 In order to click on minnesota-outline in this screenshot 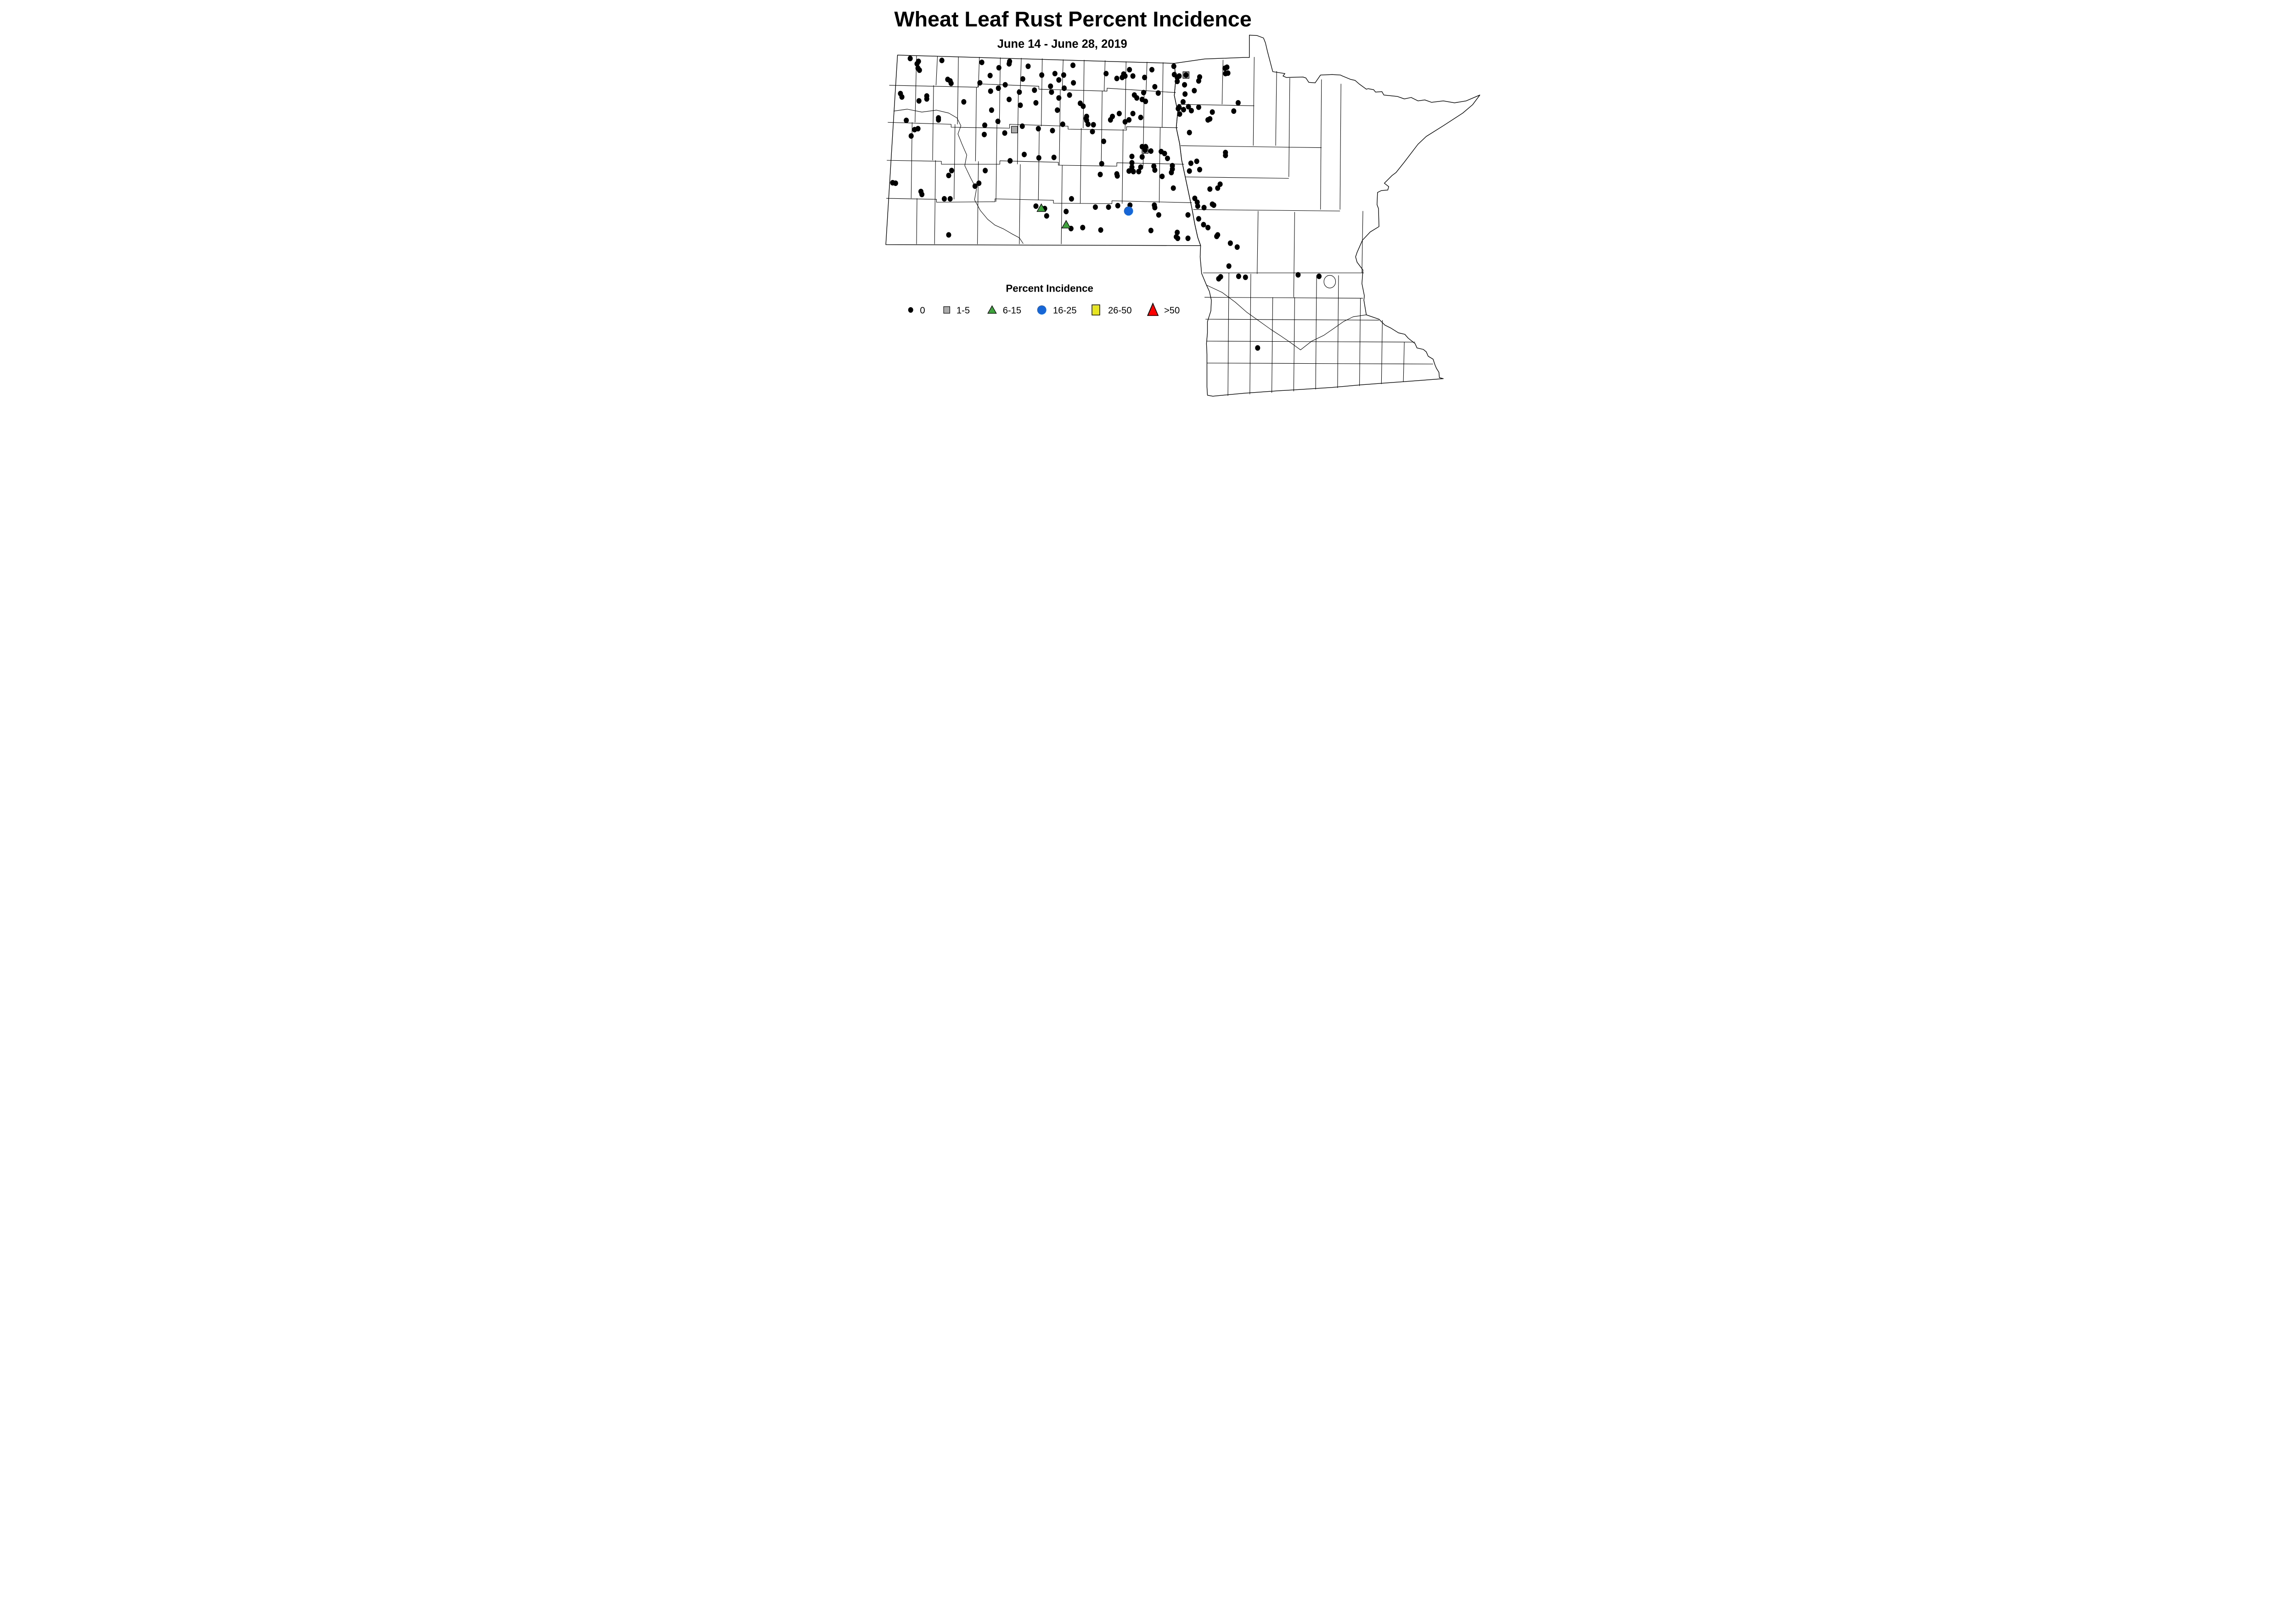, I will do `click(1327, 215)`.